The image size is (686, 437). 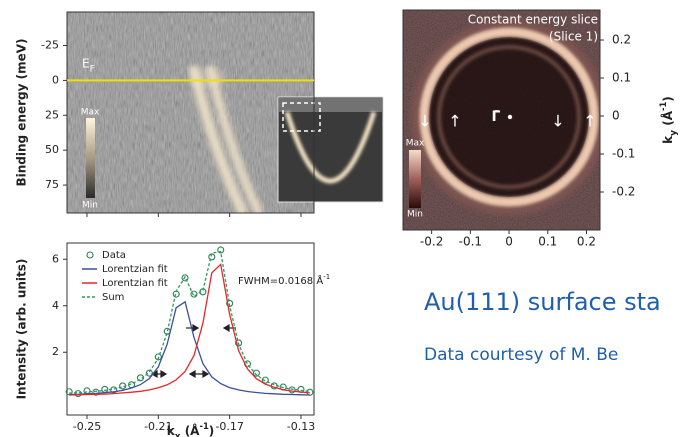 What do you see at coordinates (470, 242) in the screenshot?
I see `x-tick-label: -0.1` at bounding box center [470, 242].